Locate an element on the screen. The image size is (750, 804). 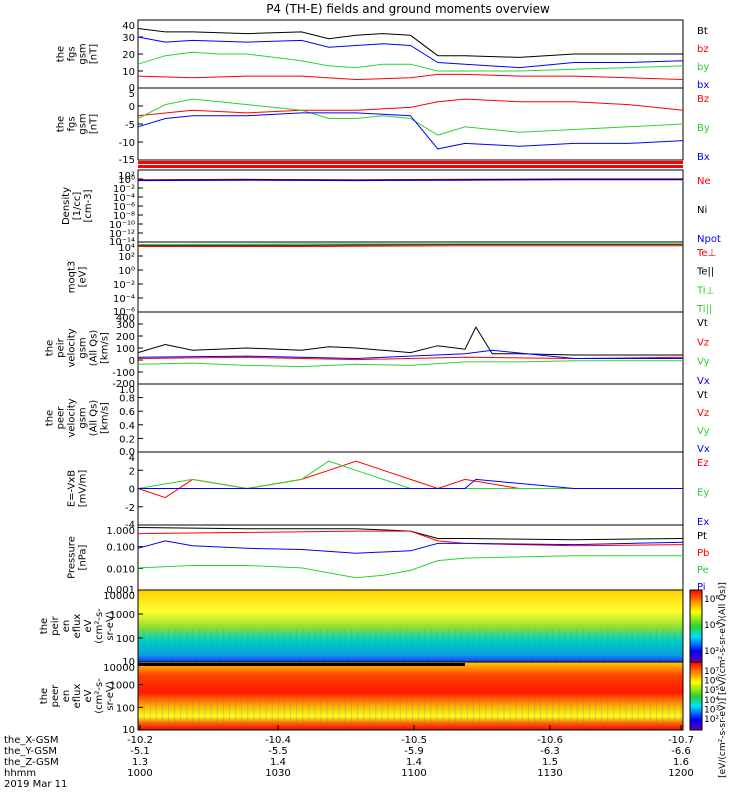
legend-entry: bx is located at coordinates (703, 85).